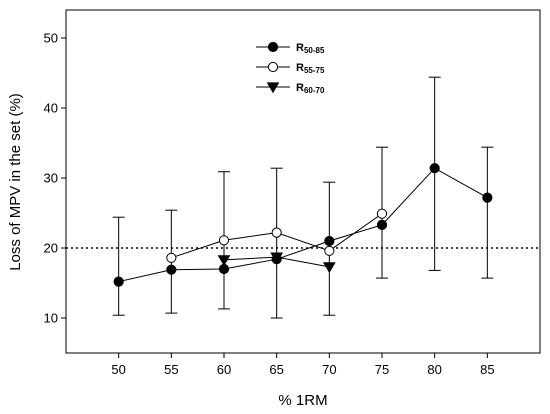  What do you see at coordinates (51, 108) in the screenshot?
I see `y-tick-label: 40` at bounding box center [51, 108].